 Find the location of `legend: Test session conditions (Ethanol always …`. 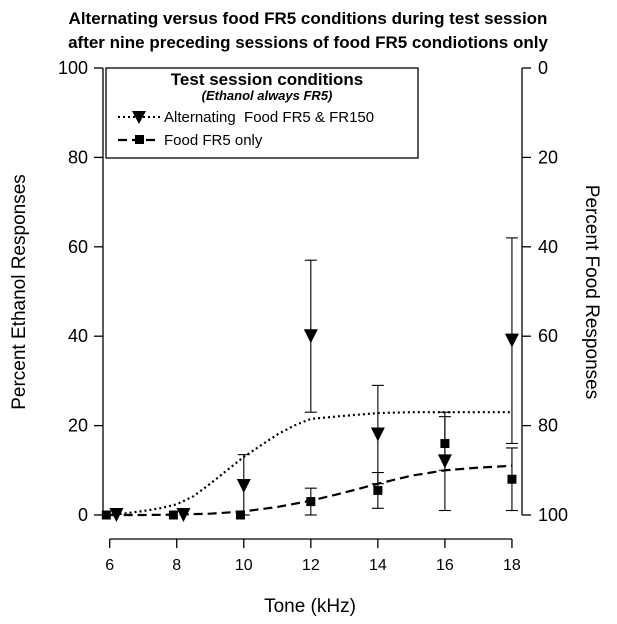

legend: Test session conditions (Ethanol always … is located at coordinates (262, 113).